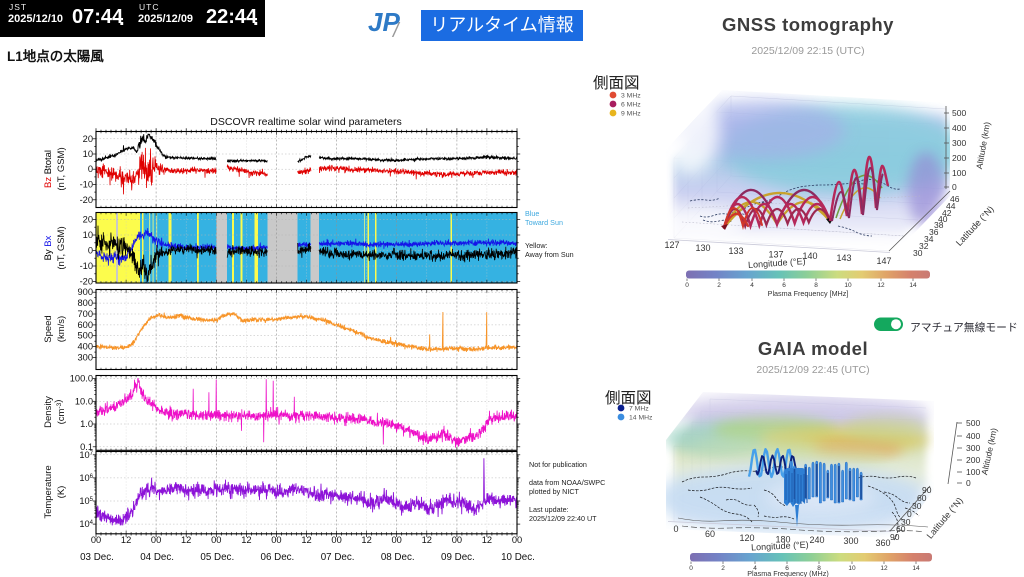  I want to click on svg-text: Density, so click(48, 412).